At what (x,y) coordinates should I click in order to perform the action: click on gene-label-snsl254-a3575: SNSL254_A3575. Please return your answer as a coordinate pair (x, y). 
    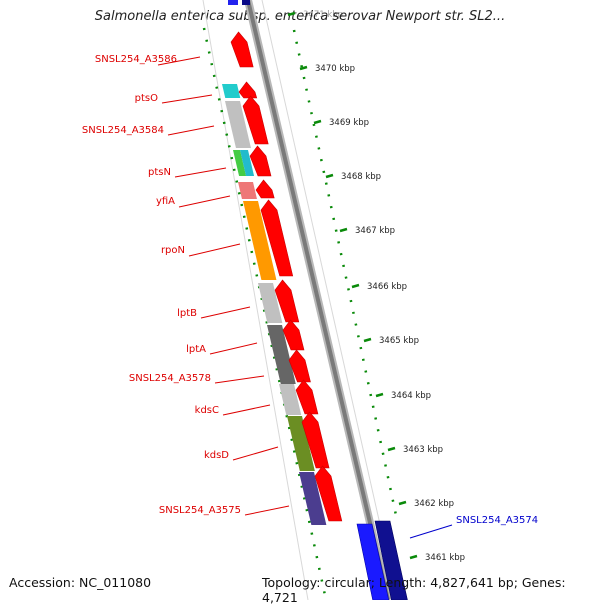
    Looking at the image, I should click on (200, 510).